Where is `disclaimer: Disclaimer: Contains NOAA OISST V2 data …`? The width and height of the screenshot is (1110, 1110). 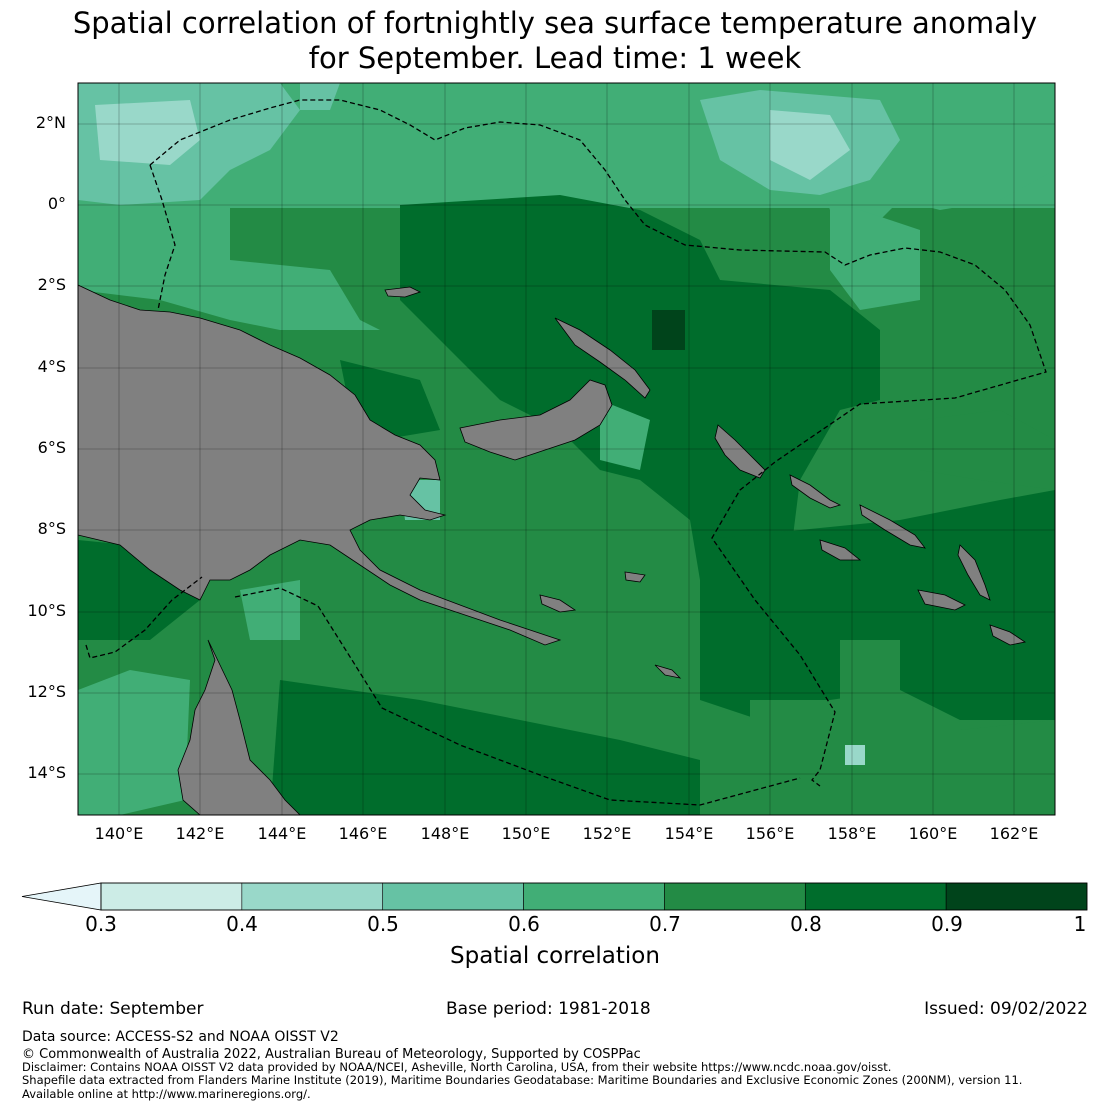
disclaimer: Disclaimer: Contains NOAA OISST V2 data … is located at coordinates (457, 1067).